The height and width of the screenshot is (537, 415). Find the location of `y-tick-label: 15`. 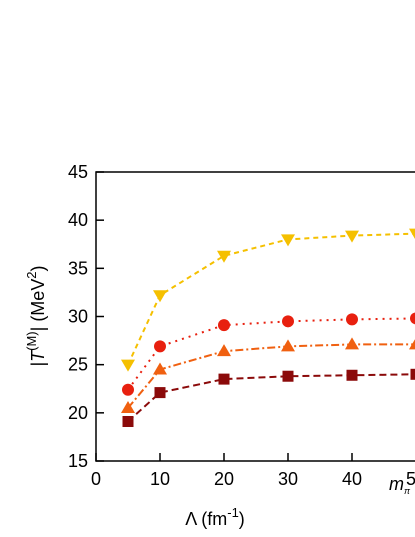

y-tick-label: 15 is located at coordinates (78, 461).